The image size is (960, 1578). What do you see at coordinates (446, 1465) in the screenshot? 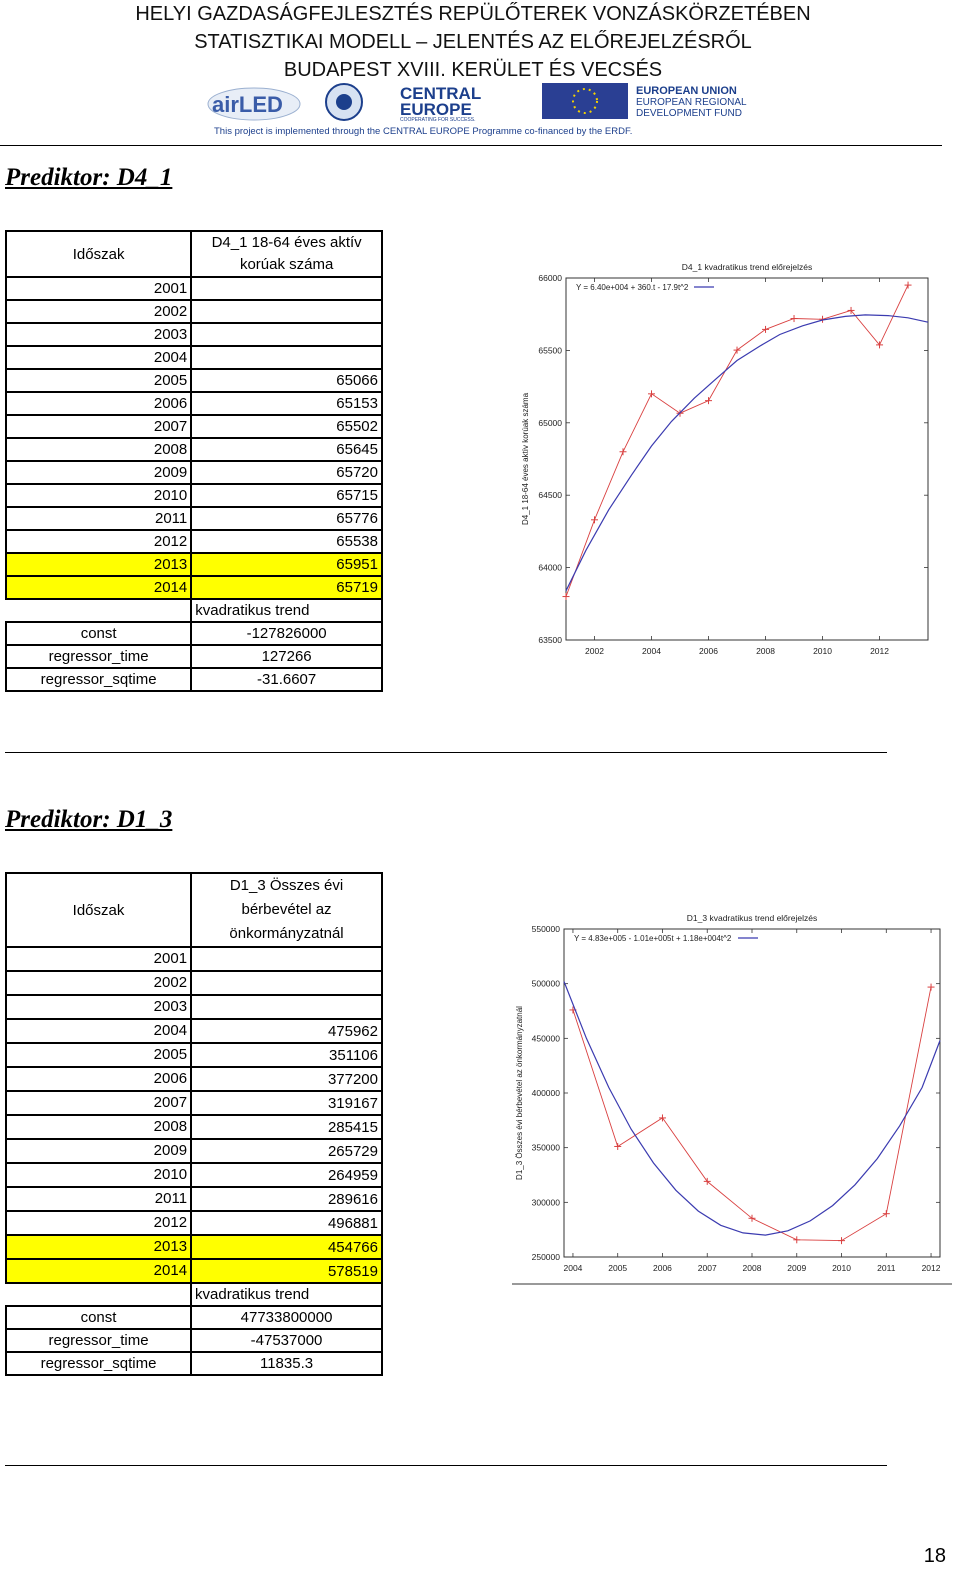
I see `section2-divider` at bounding box center [446, 1465].